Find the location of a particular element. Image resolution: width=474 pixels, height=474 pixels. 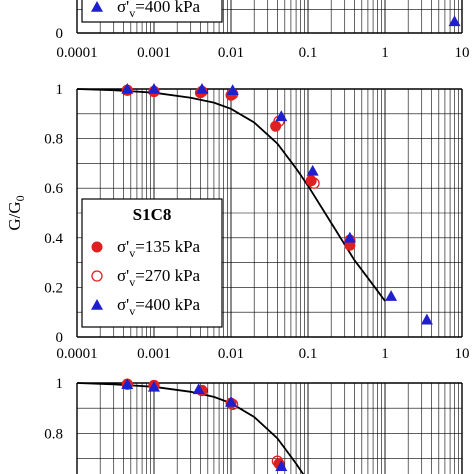

legend-title: S1C8 is located at coordinates (152, 214).